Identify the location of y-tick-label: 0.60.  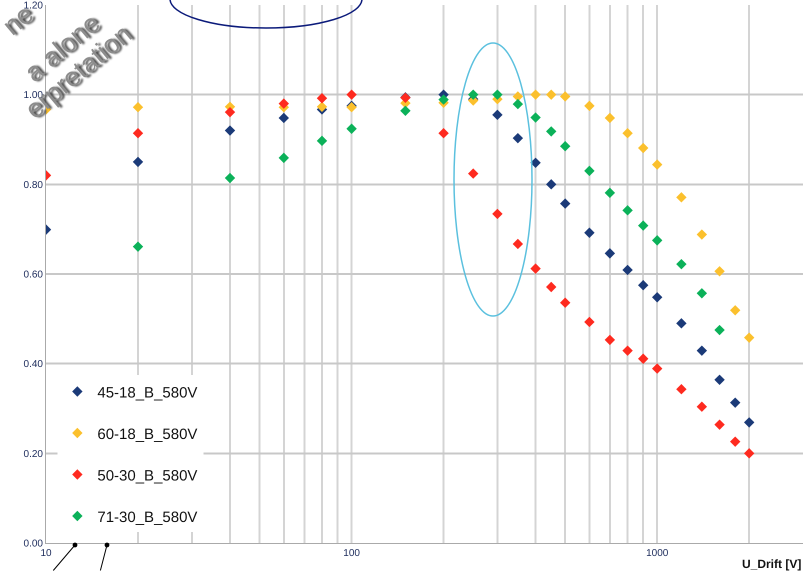
(34, 275).